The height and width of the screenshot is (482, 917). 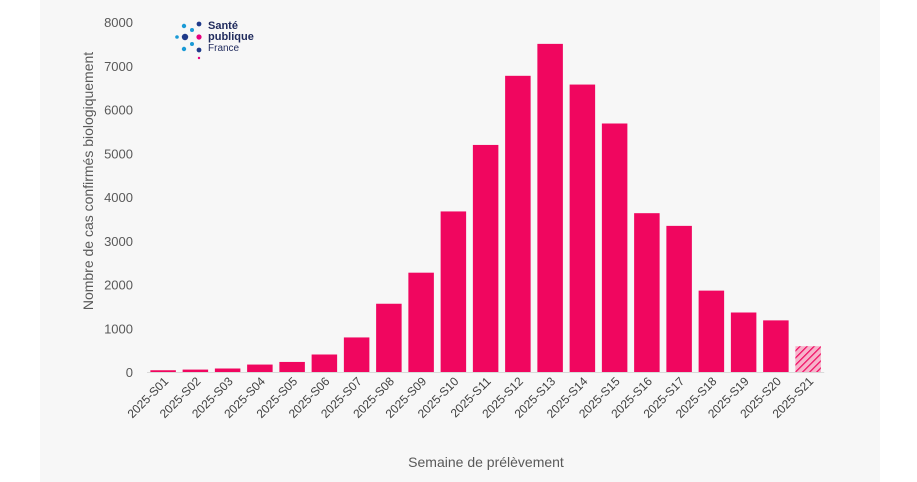 I want to click on logo-line-1: Santé, so click(x=223, y=26).